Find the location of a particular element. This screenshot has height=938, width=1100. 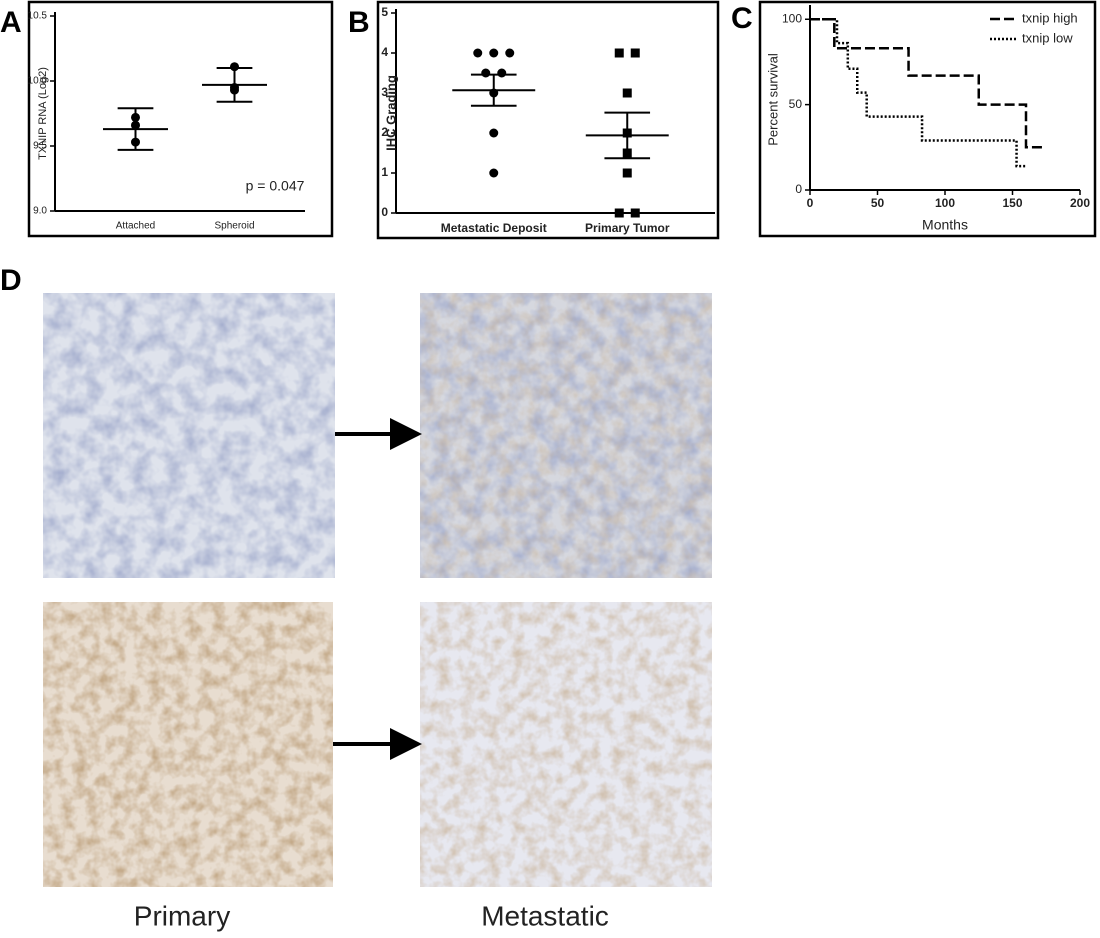

x-tick-label: 50 is located at coordinates (878, 203).